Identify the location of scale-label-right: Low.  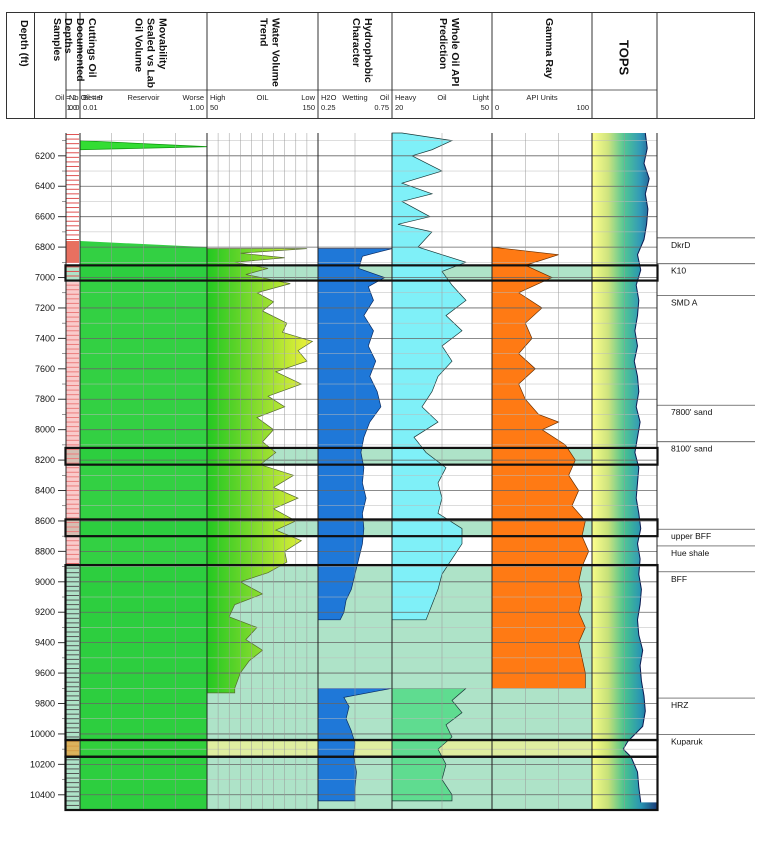
(308, 97).